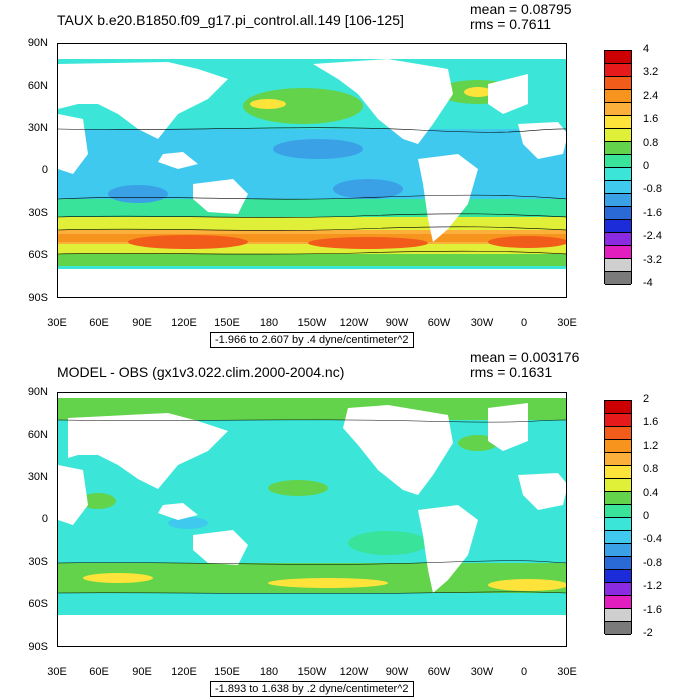  Describe the element at coordinates (525, 357) in the screenshot. I see `mean-stat: mean = 0.003176` at that location.